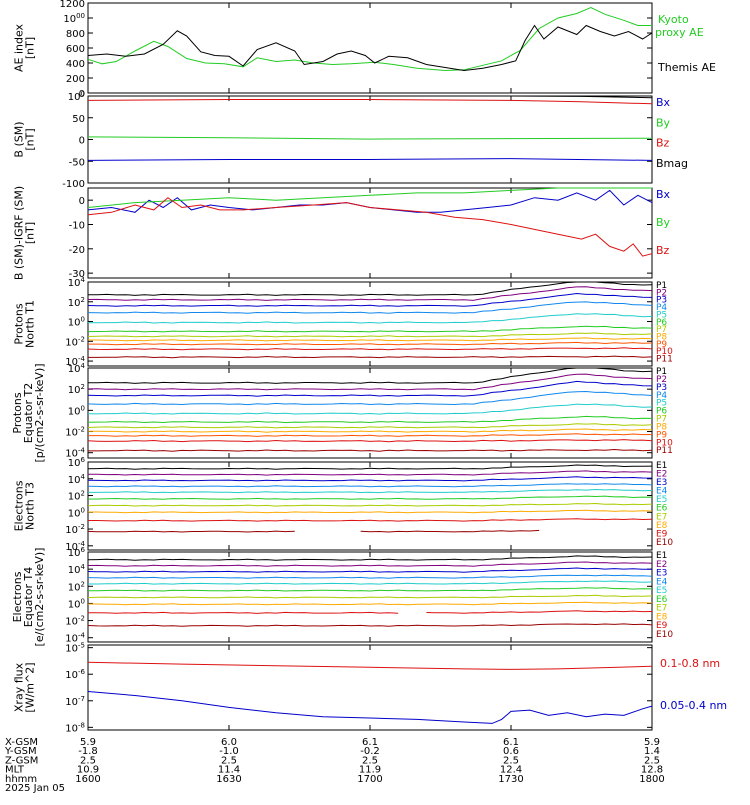  What do you see at coordinates (75, 49) in the screenshot?
I see `y-tick-label: 600` at bounding box center [75, 49].